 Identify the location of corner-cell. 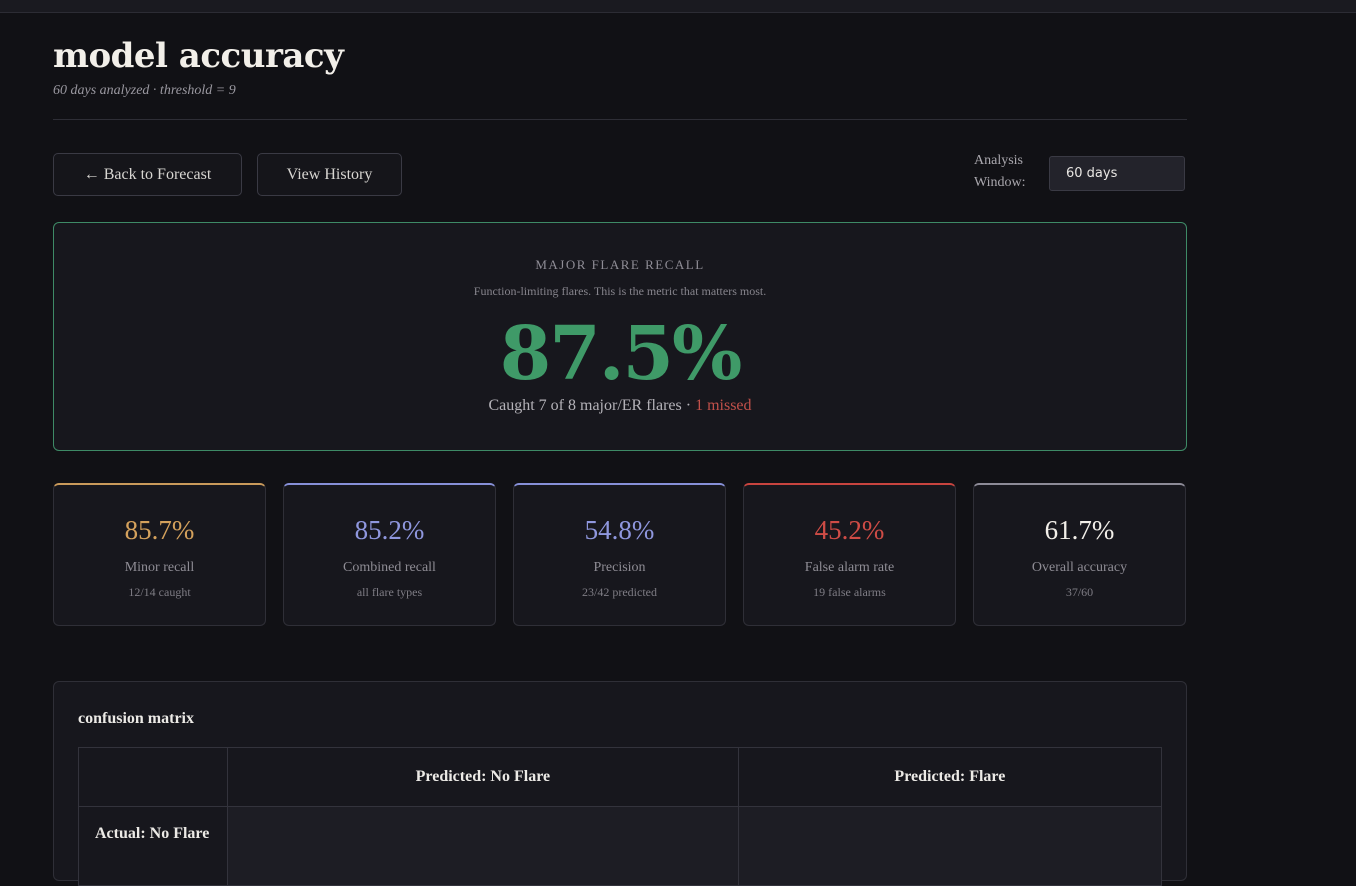
(153, 777).